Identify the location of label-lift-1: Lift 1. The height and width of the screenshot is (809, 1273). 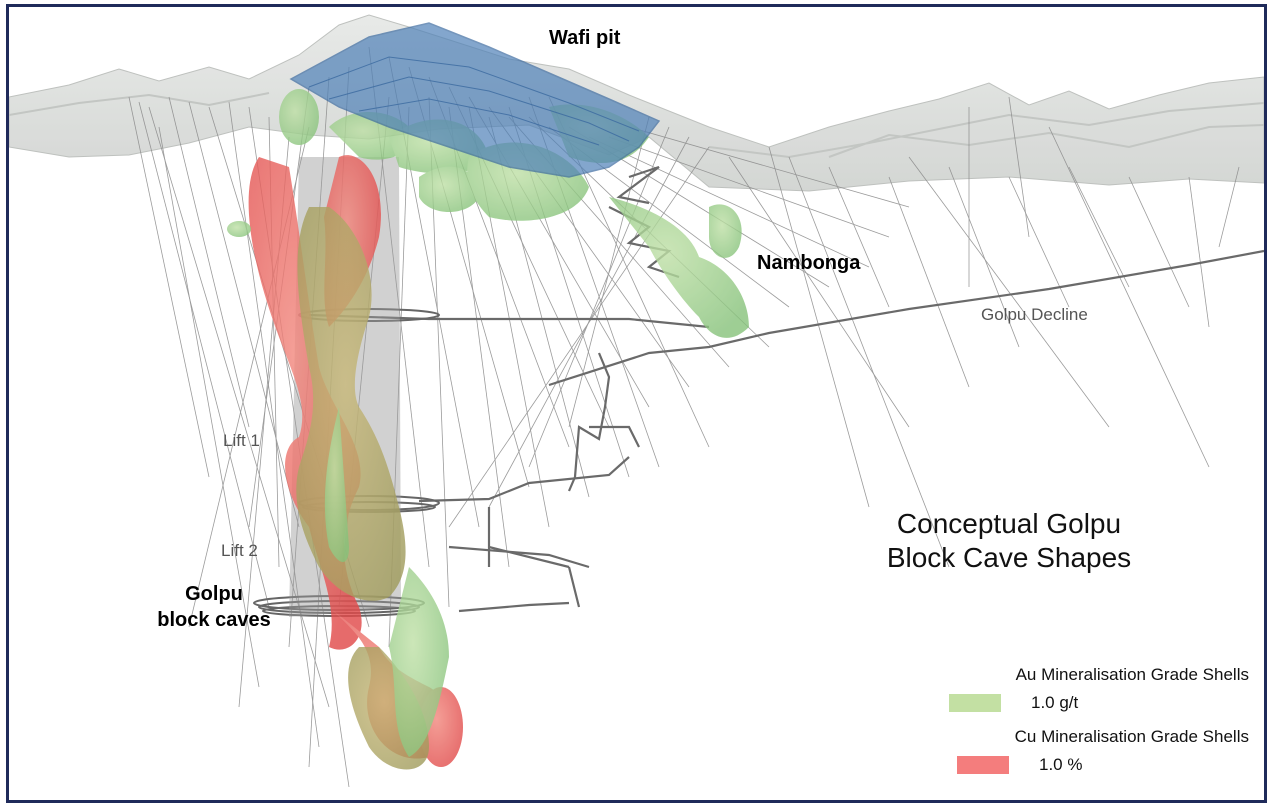
(241, 440).